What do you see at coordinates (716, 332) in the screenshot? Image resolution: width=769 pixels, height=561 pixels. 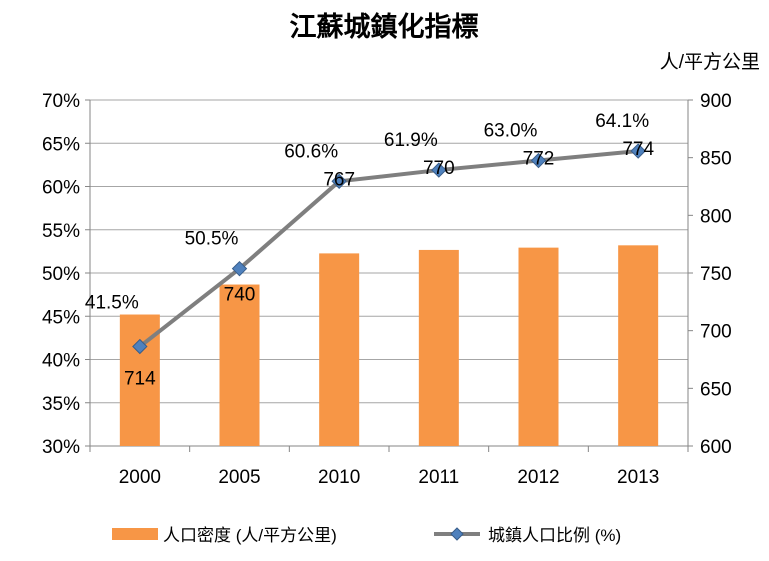 I see `right-axis-tick-label: 700` at bounding box center [716, 332].